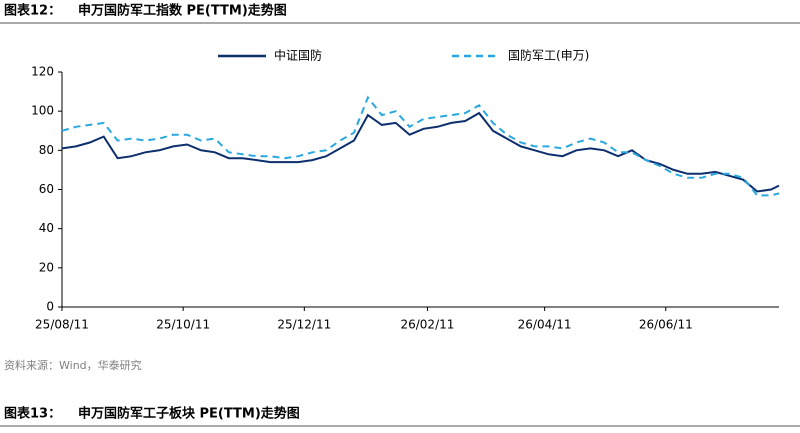 This screenshot has width=800, height=433. What do you see at coordinates (73, 365) in the screenshot?
I see `source: 资料来源：Wind，华泰研究` at bounding box center [73, 365].